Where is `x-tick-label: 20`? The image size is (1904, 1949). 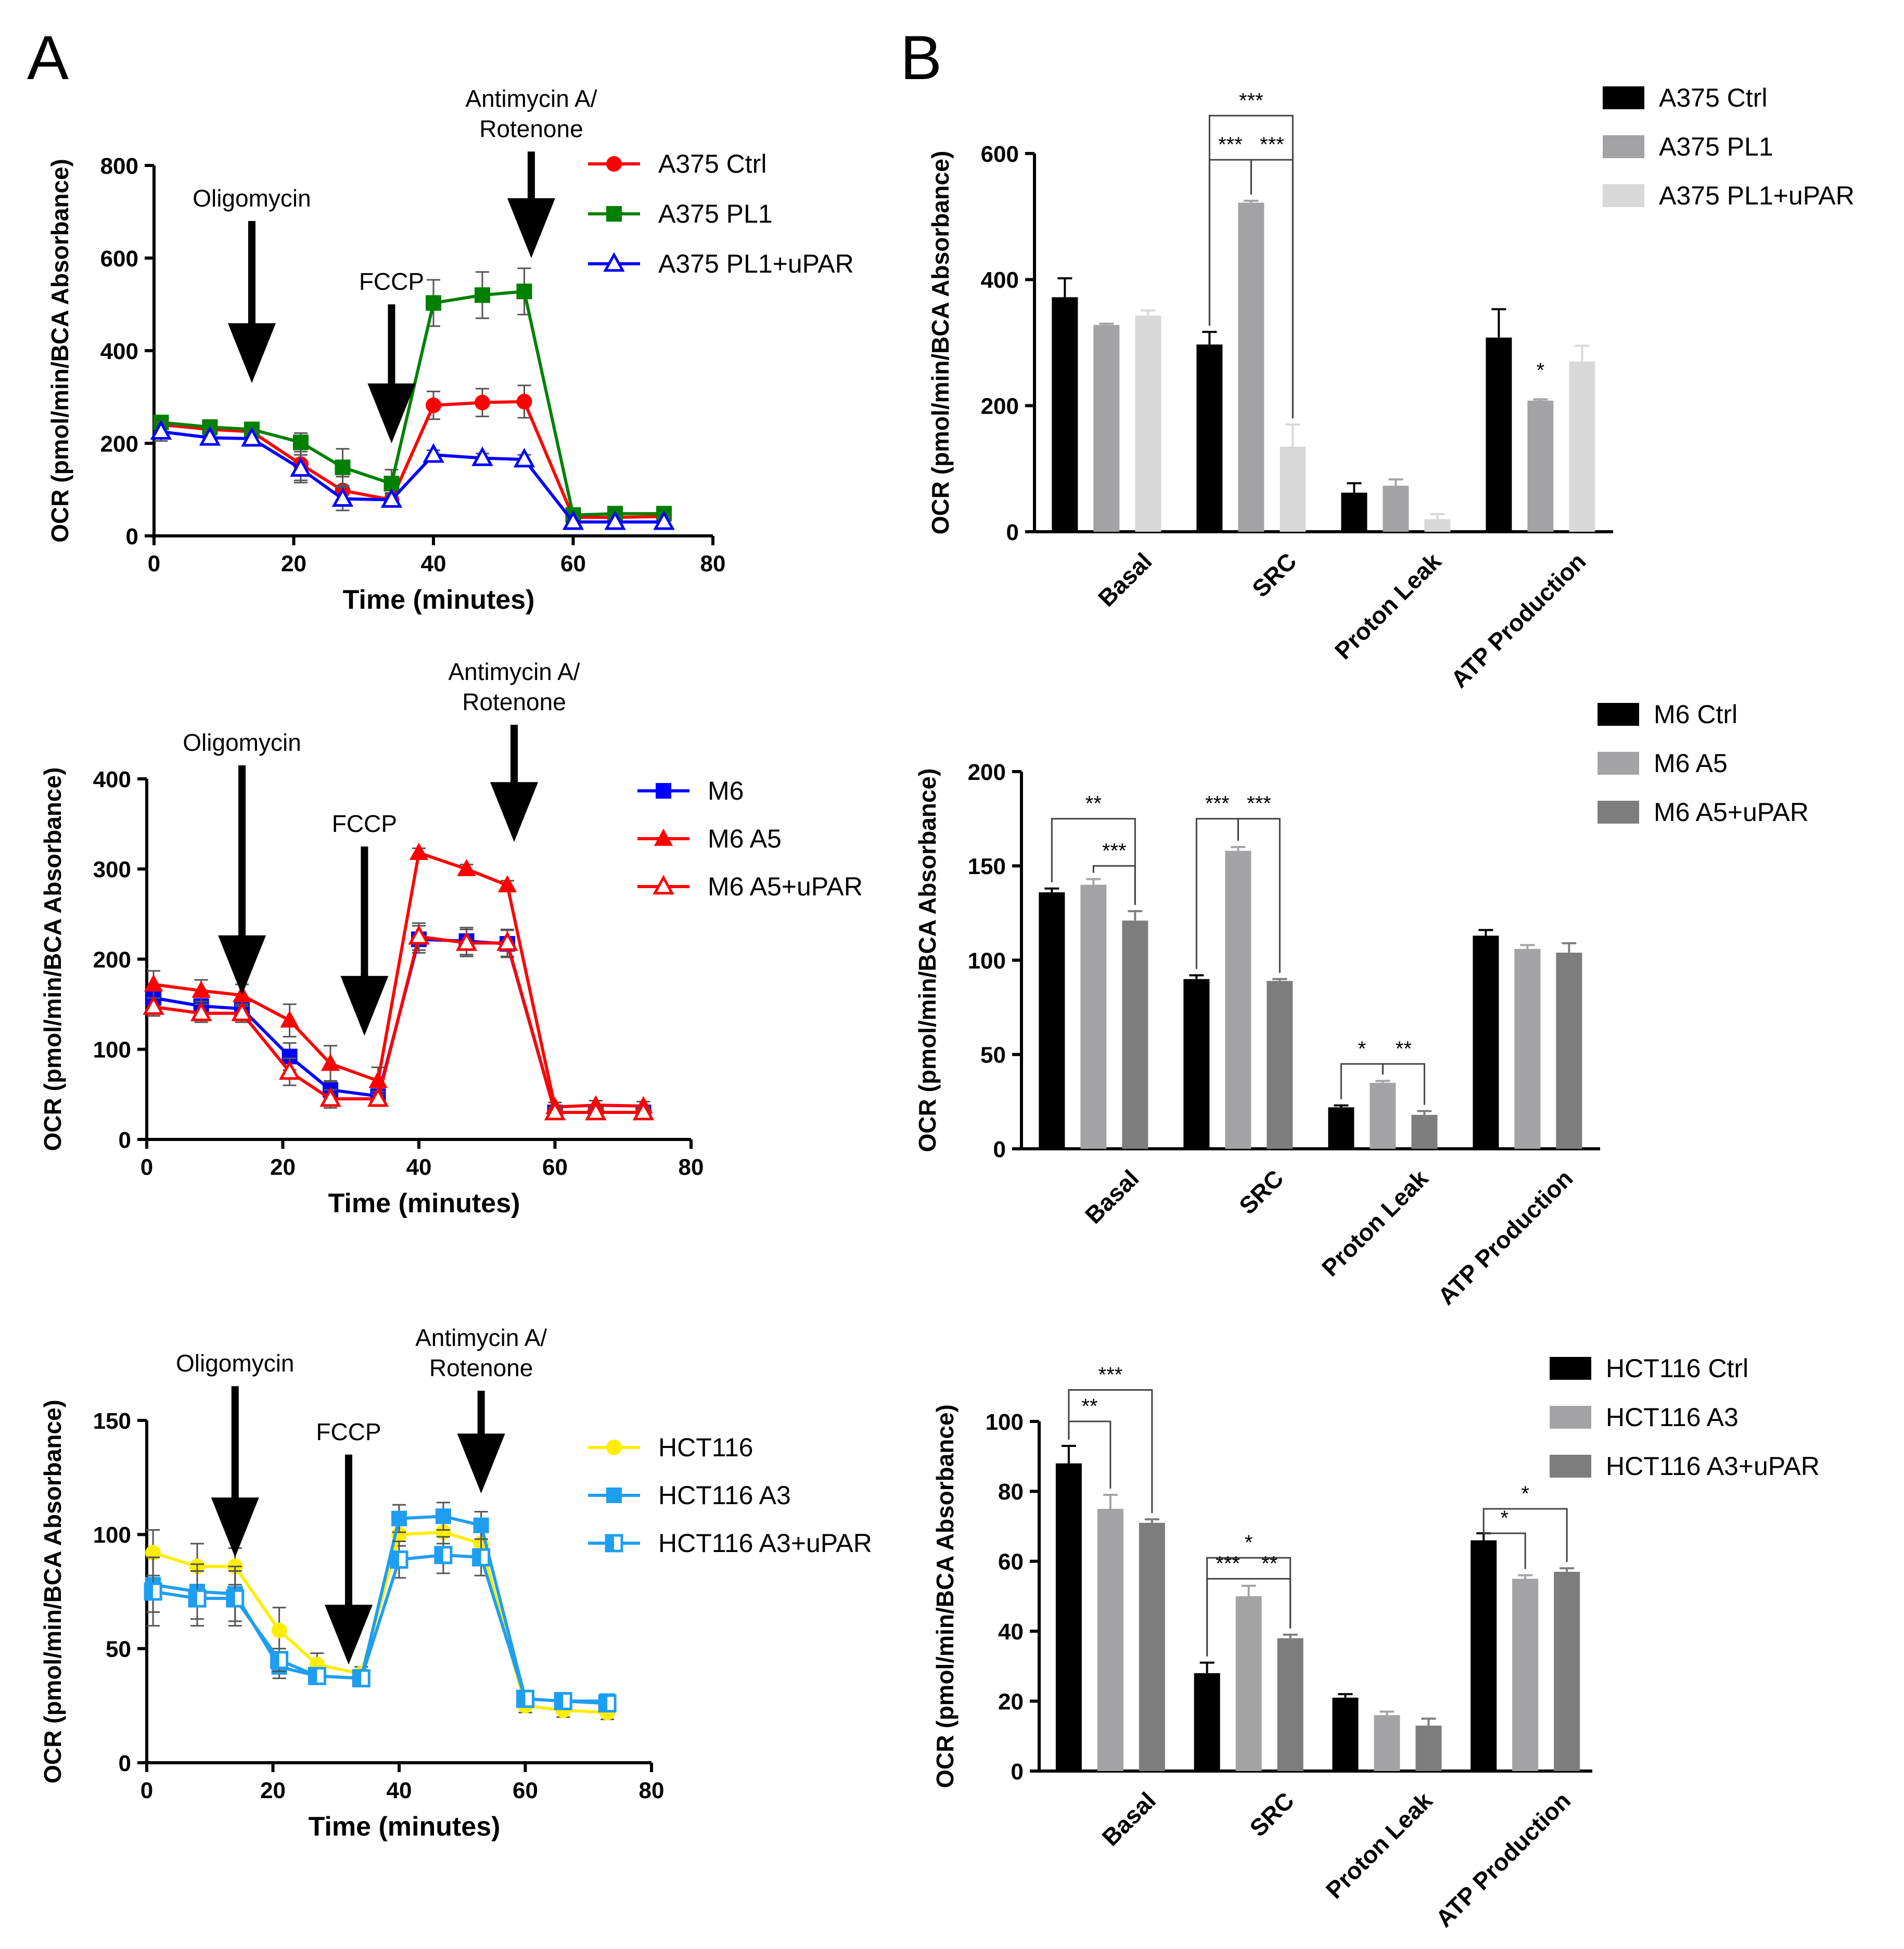
x-tick-label: 20 is located at coordinates (283, 1167).